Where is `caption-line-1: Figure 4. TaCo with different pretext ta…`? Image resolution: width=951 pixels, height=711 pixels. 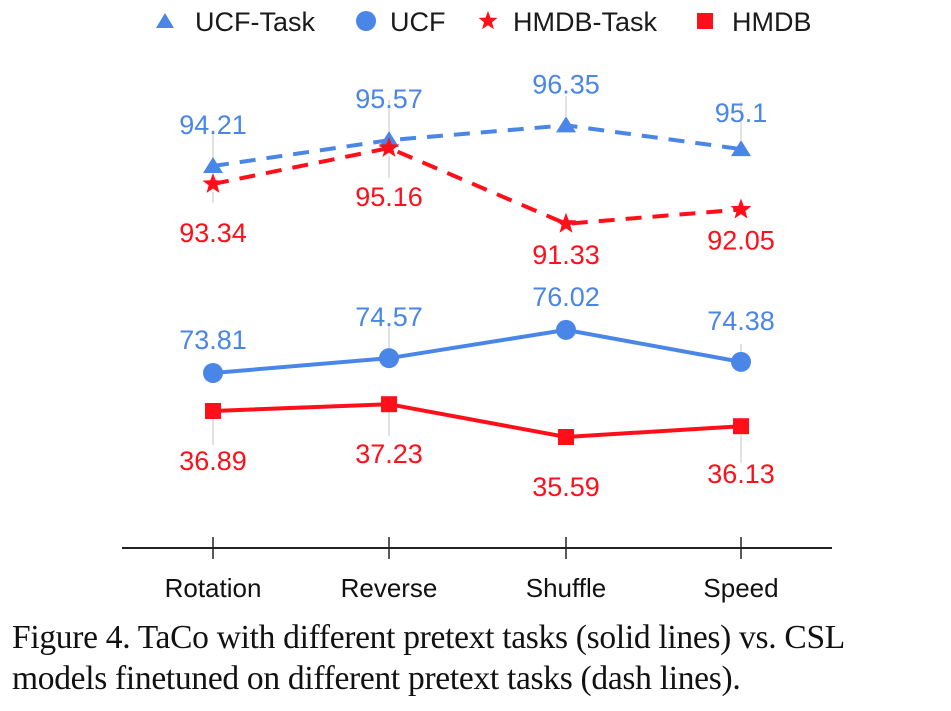 caption-line-1: Figure 4. TaCo with different pretext ta… is located at coordinates (428, 637).